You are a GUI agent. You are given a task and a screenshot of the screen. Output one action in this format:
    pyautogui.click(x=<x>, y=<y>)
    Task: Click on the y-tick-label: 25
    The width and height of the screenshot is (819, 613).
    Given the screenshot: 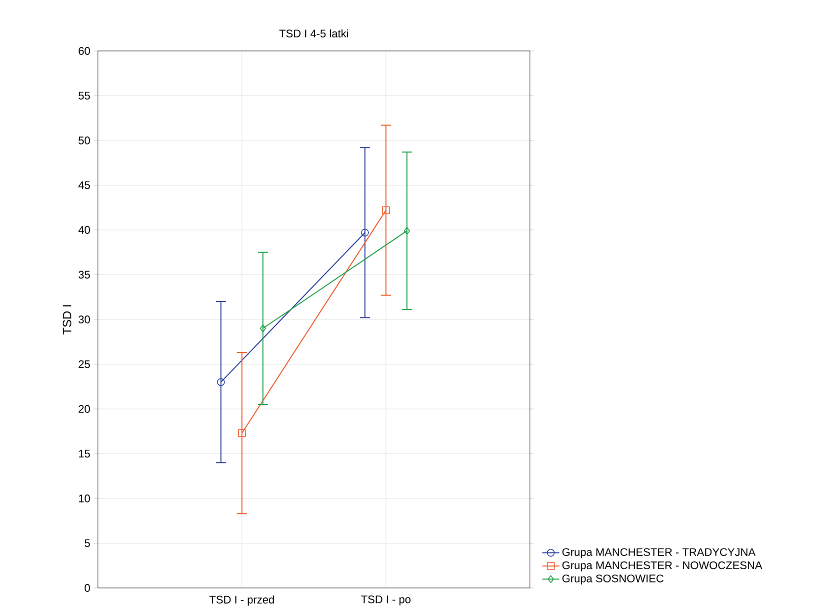 What is the action you would take?
    pyautogui.click(x=84, y=364)
    